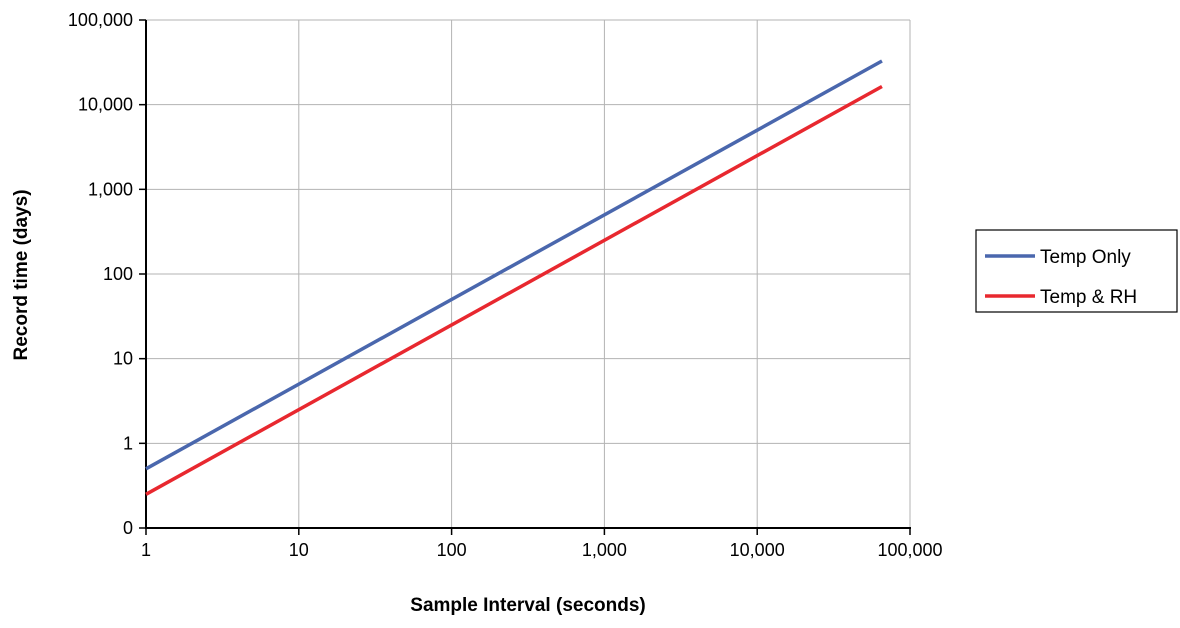 The width and height of the screenshot is (1180, 628). I want to click on y-tick-label: 10, so click(123, 359).